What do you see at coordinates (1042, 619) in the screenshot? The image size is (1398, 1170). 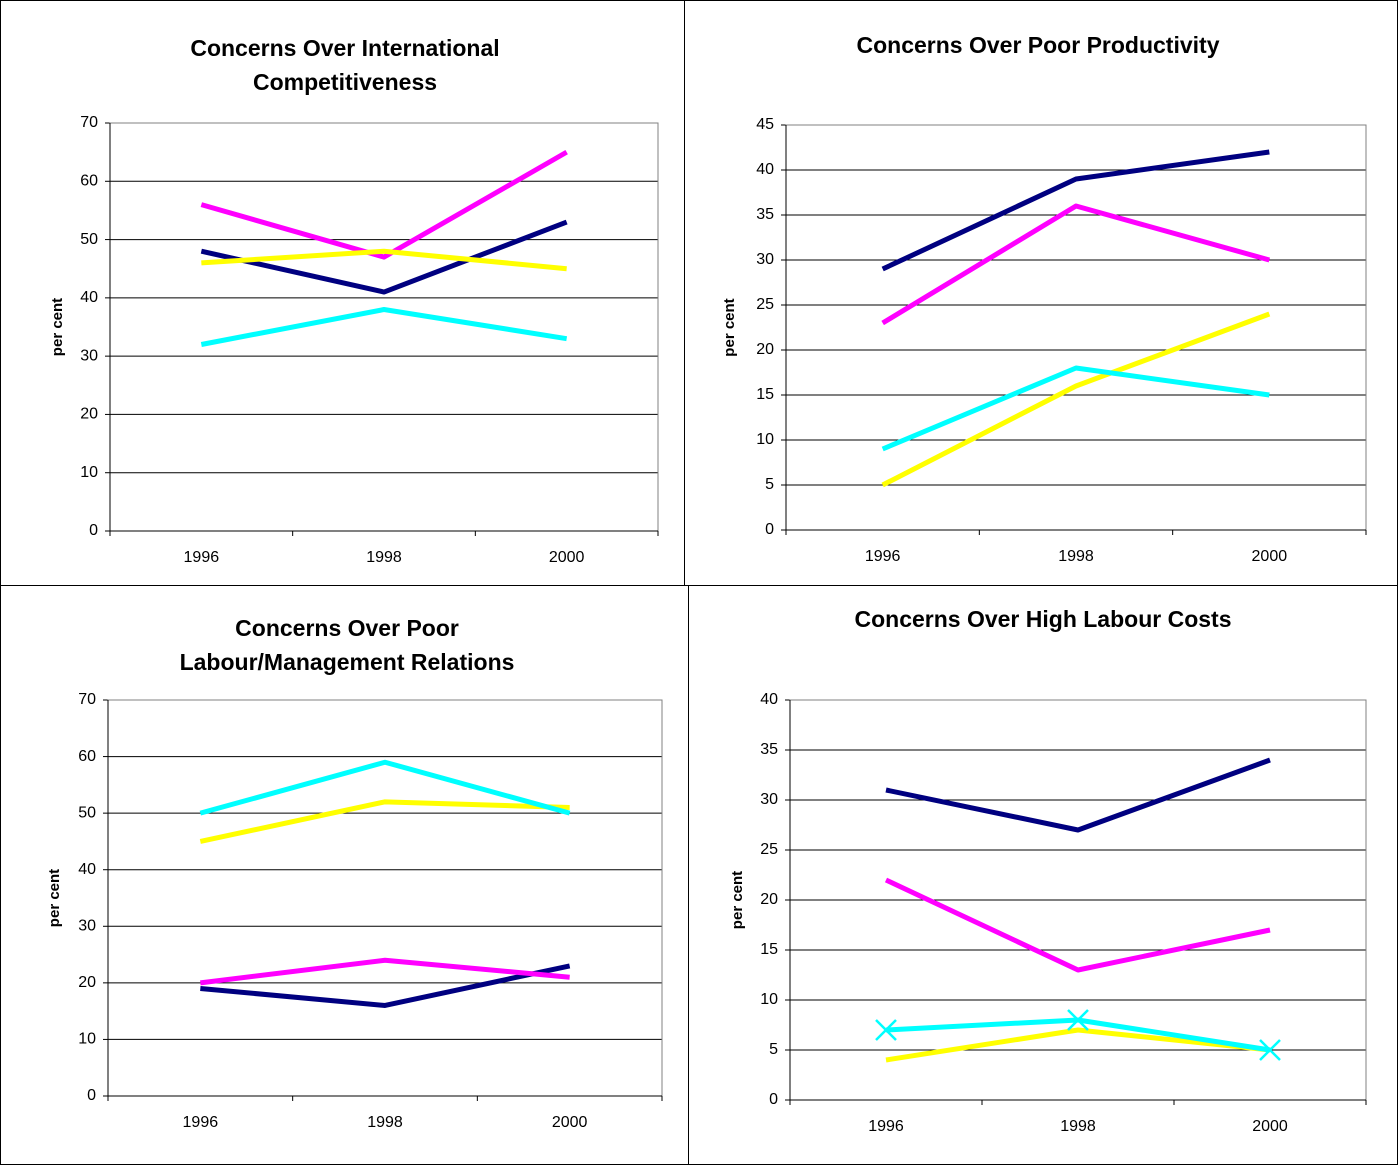 I see `chart-title: Concerns Over High Labour Costs` at bounding box center [1042, 619].